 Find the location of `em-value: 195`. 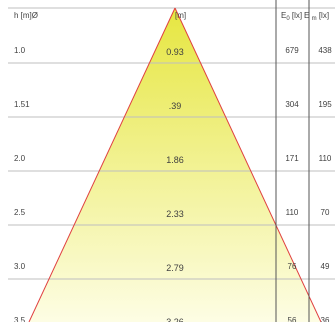

em-value: 195 is located at coordinates (325, 104).